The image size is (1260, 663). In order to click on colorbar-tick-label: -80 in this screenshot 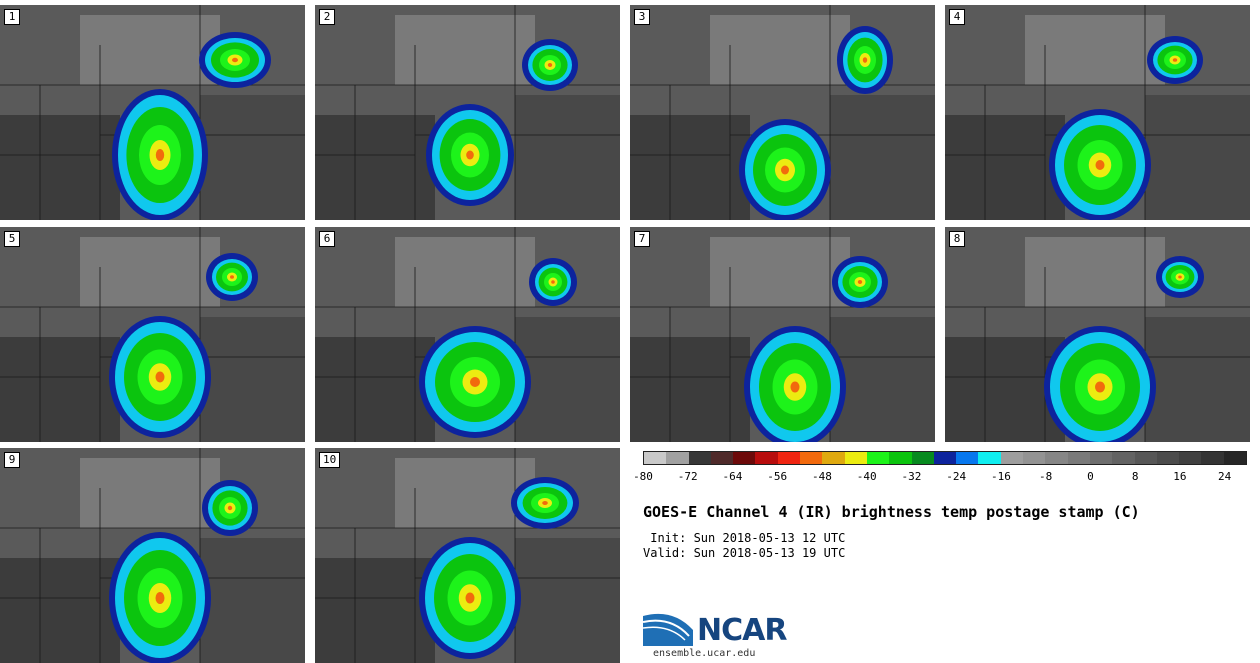, I will do `click(643, 476)`.